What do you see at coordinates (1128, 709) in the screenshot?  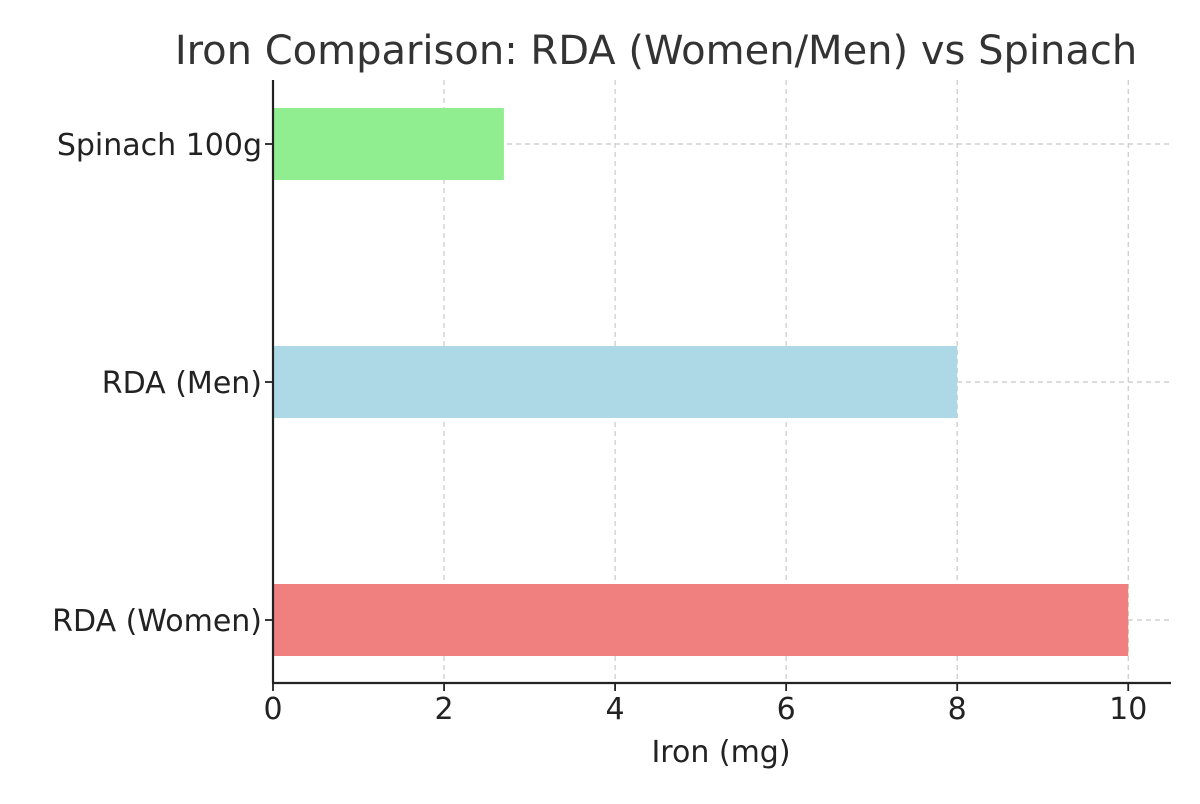 I see `x-tick-label: 10` at bounding box center [1128, 709].